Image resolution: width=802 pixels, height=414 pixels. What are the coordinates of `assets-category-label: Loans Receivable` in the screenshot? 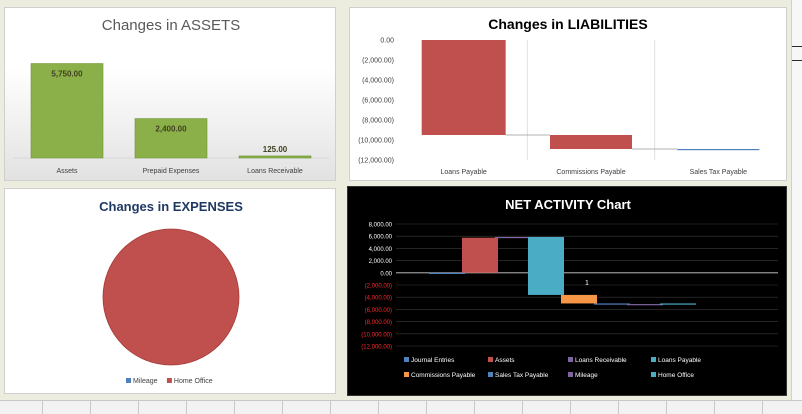 It's located at (275, 171).